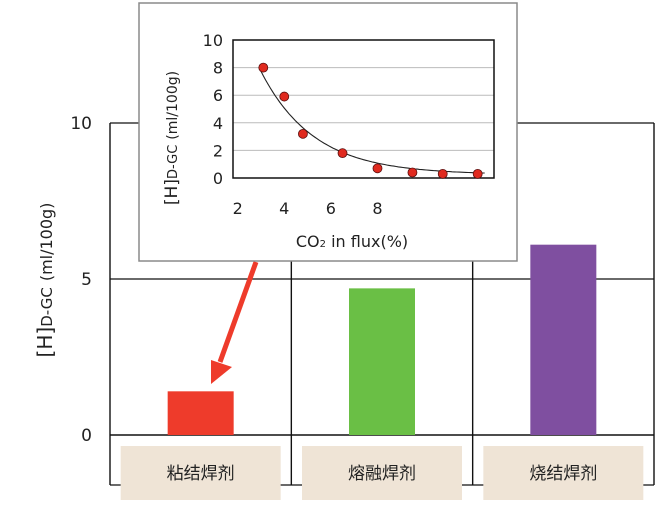 The image size is (658, 508). Describe the element at coordinates (213, 40) in the screenshot. I see `inset-y-tick-10: 10` at that location.